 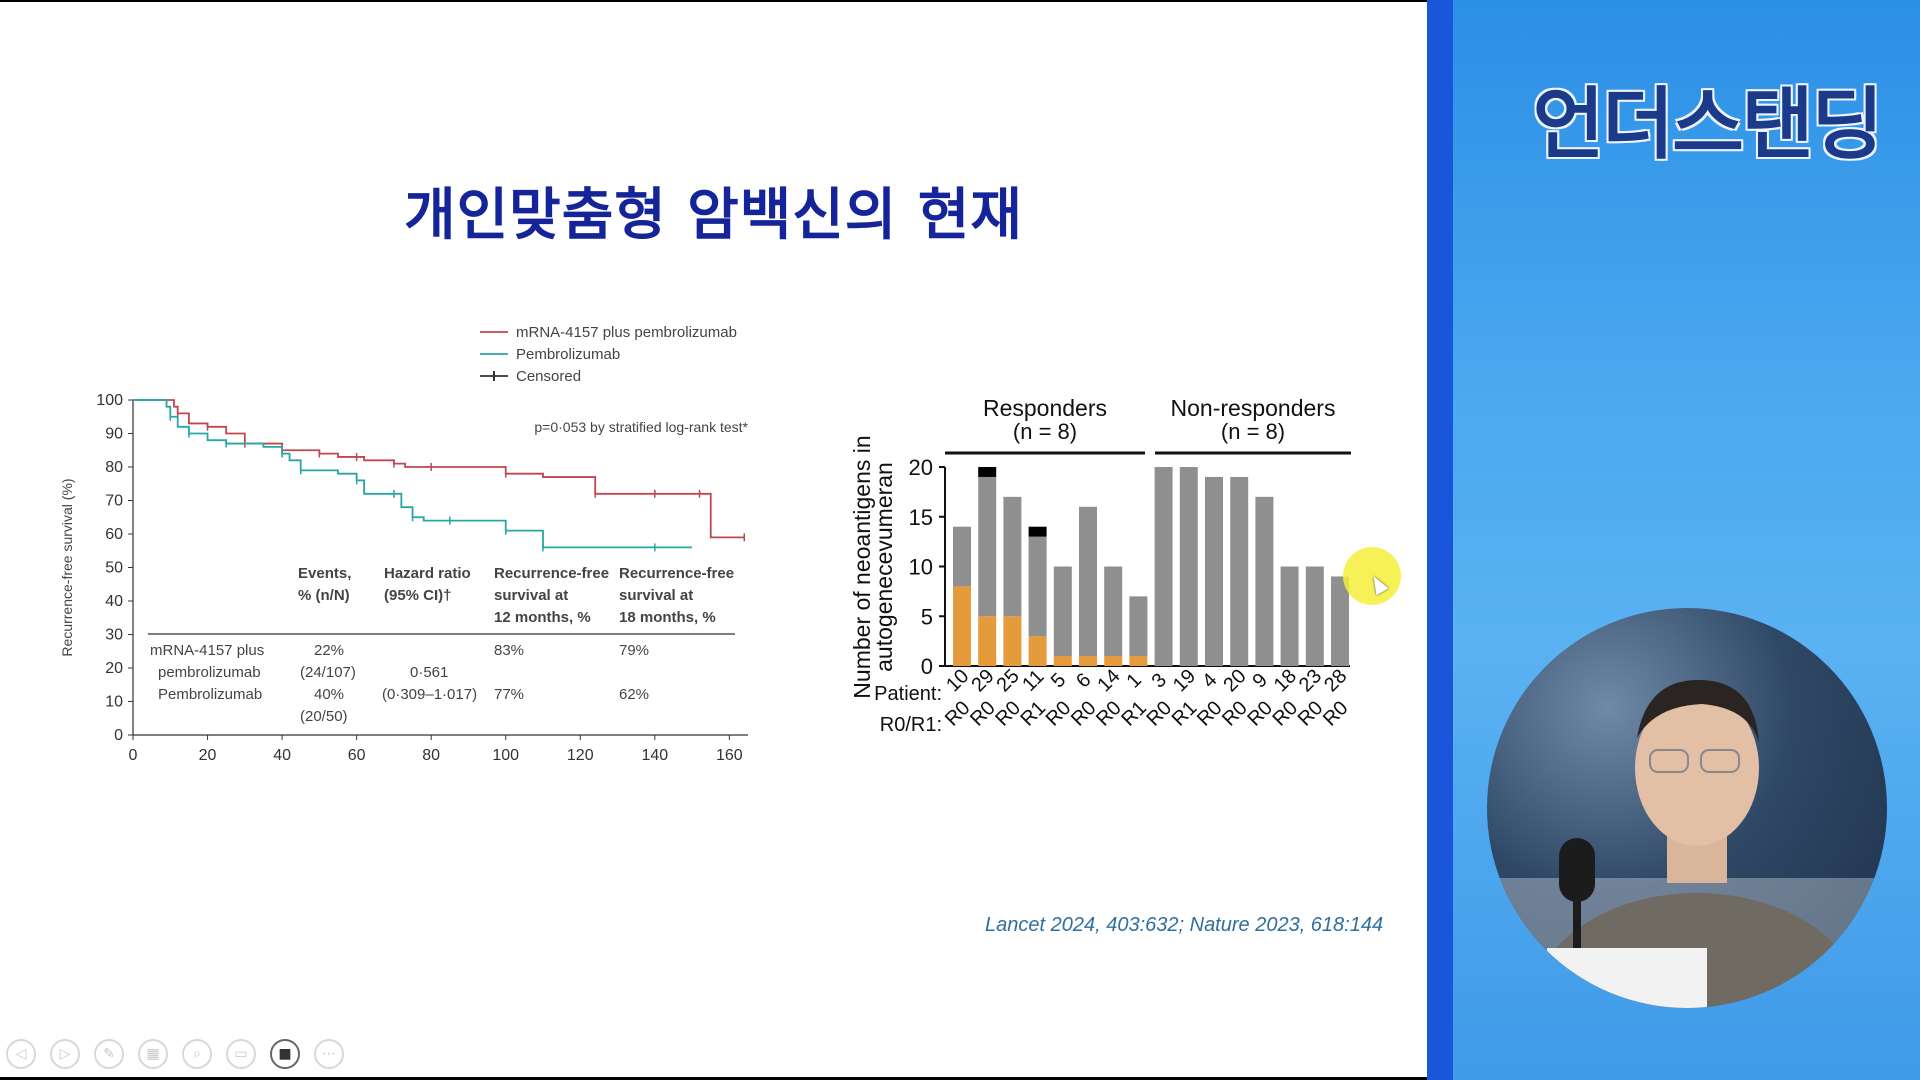 I want to click on patient-label: 1, so click(x=1133, y=680).